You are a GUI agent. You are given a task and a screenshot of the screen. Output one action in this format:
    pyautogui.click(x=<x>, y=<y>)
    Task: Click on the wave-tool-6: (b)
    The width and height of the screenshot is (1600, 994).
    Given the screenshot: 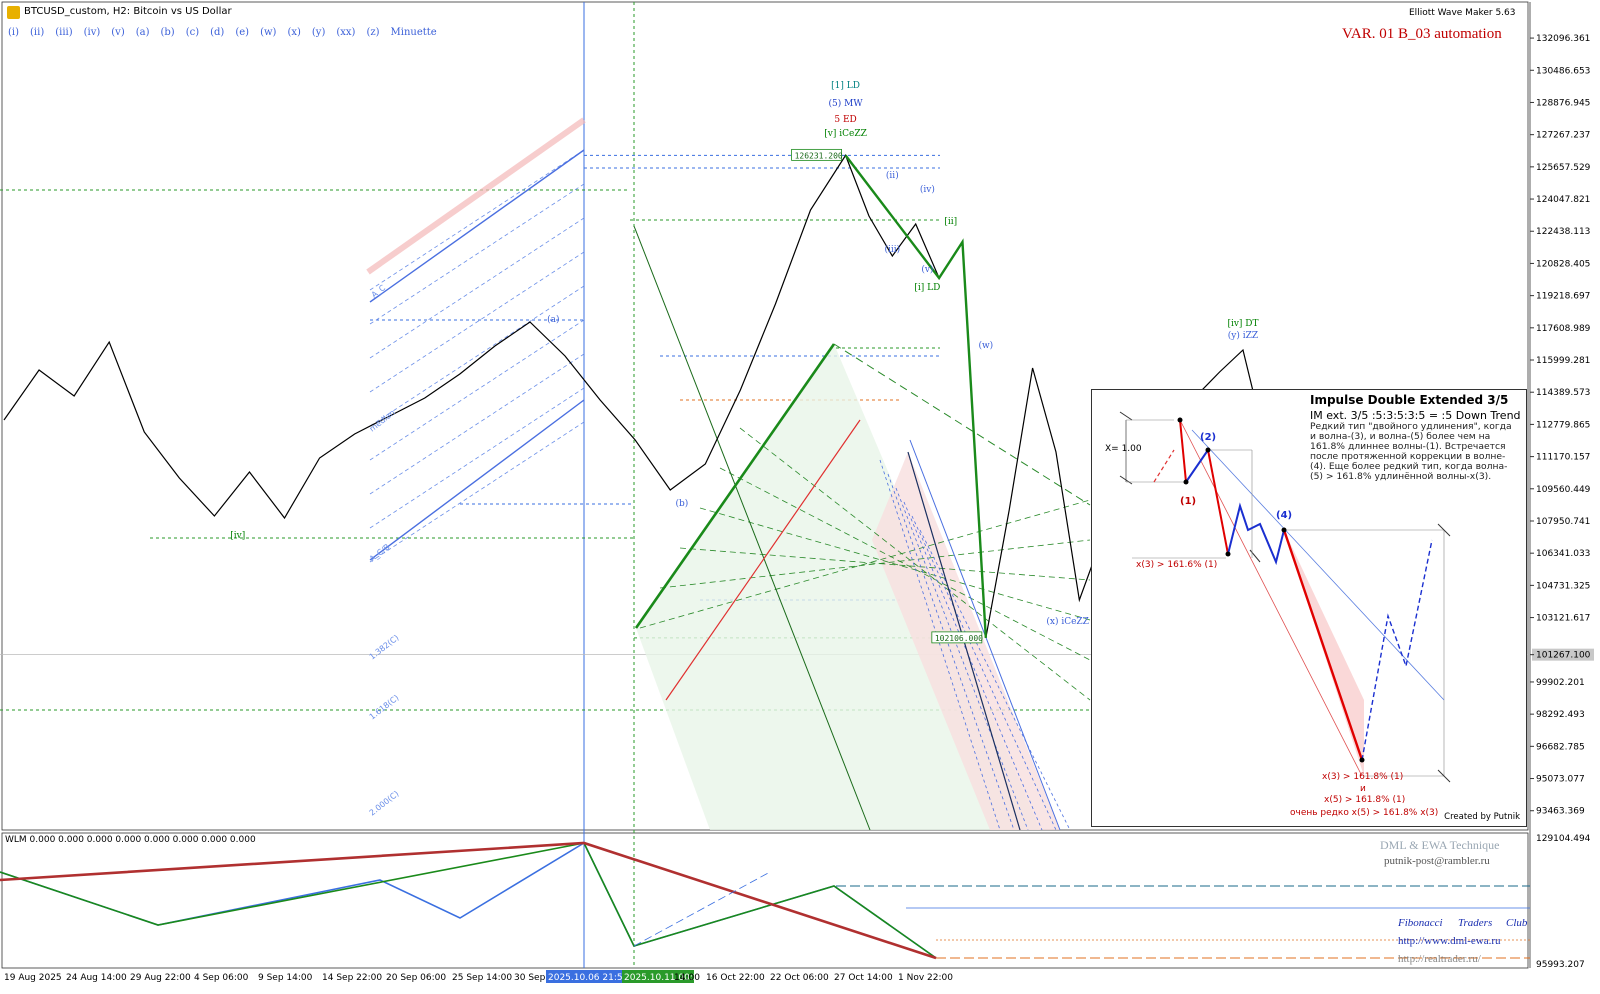 What is the action you would take?
    pyautogui.click(x=167, y=32)
    